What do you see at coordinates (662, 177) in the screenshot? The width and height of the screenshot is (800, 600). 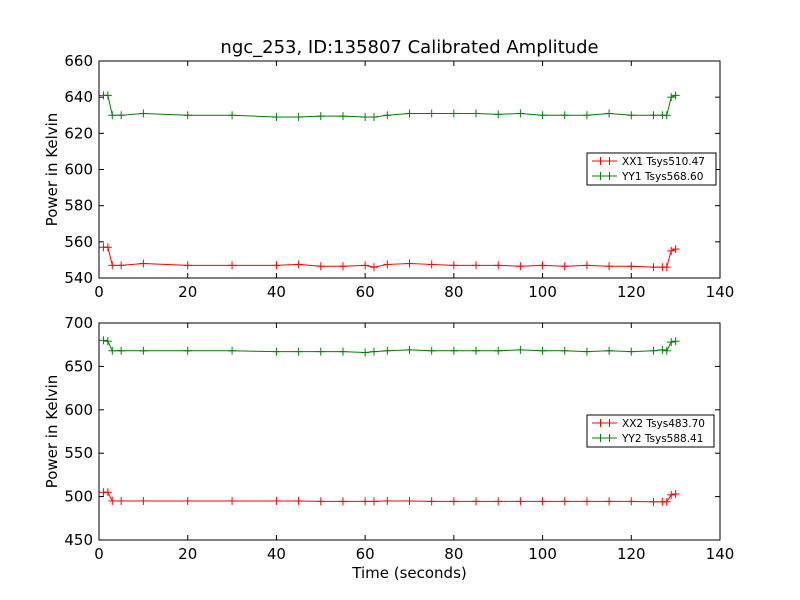 I see `legend-label: YY1 Tsys568.60` at bounding box center [662, 177].